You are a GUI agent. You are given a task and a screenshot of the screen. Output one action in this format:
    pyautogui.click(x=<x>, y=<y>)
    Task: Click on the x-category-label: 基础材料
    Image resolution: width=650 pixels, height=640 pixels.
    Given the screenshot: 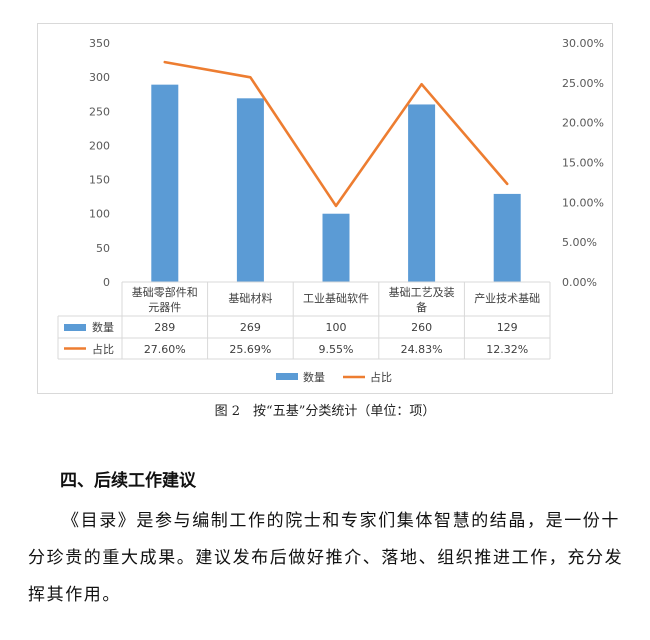 What is the action you would take?
    pyautogui.click(x=250, y=298)
    